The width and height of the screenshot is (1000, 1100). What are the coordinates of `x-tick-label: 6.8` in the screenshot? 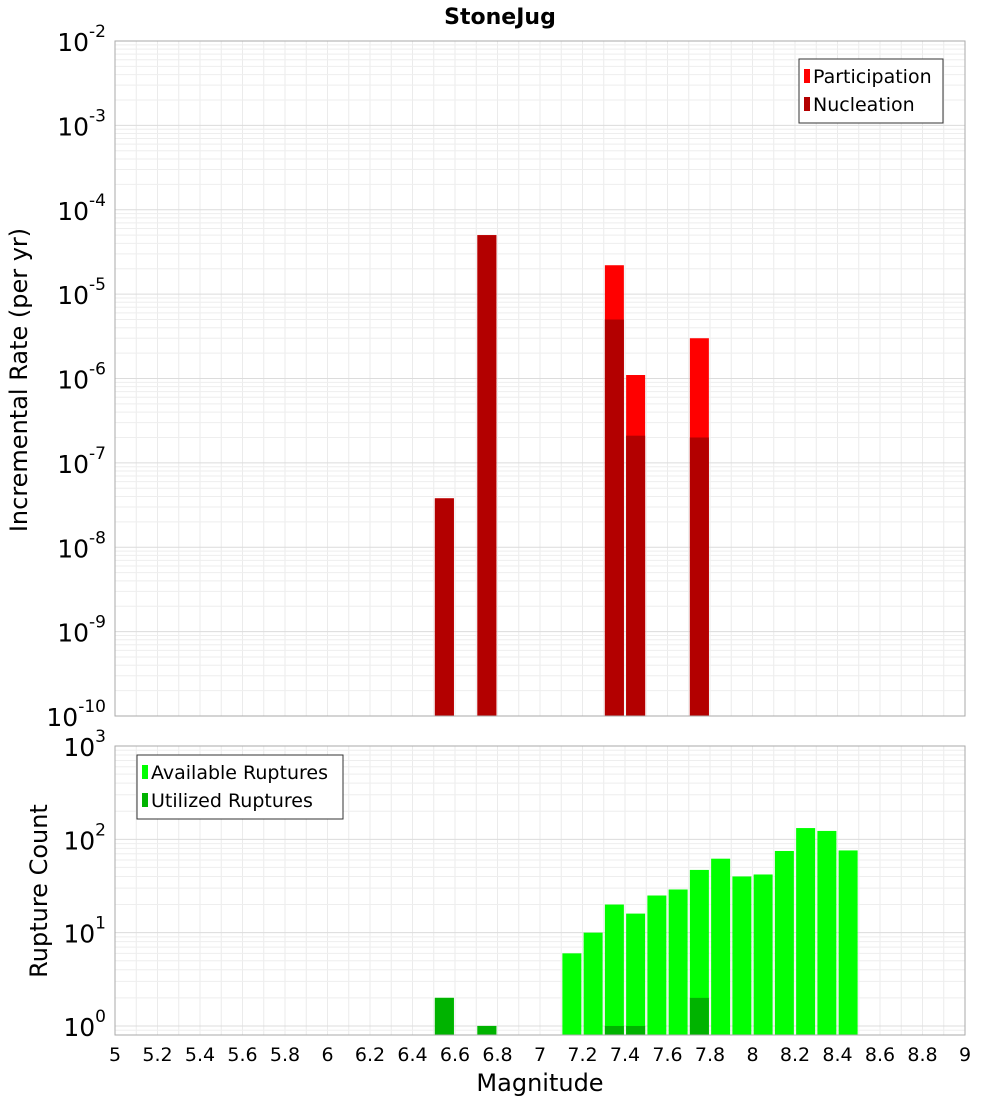 It's located at (497, 1055).